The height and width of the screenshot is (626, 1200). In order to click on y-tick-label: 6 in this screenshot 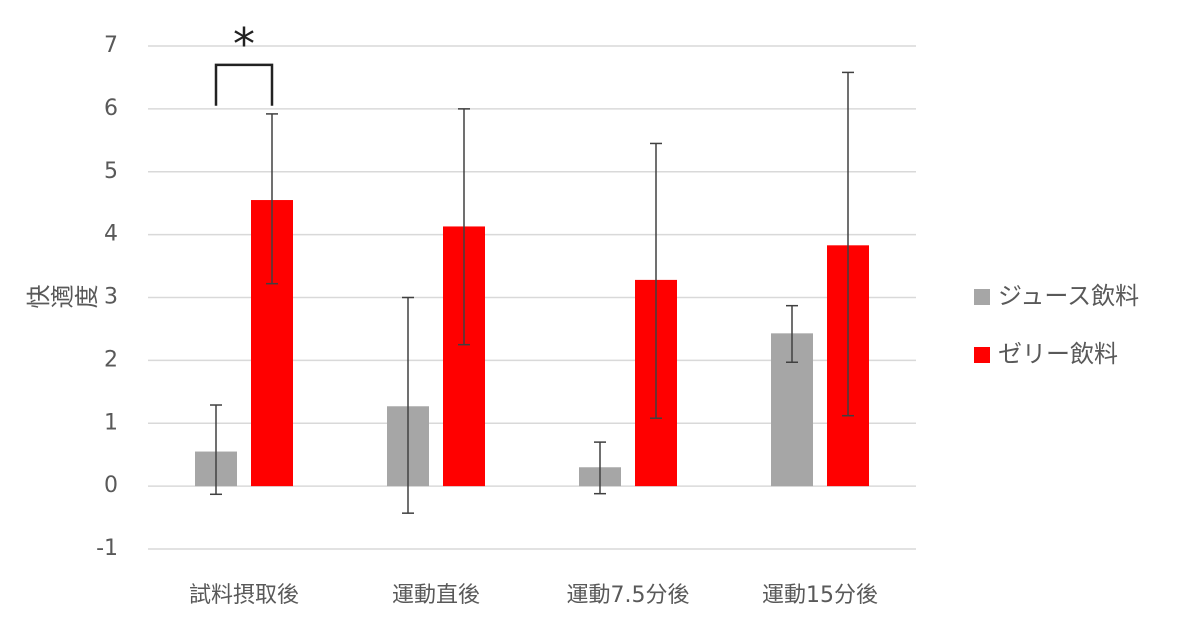, I will do `click(111, 108)`.